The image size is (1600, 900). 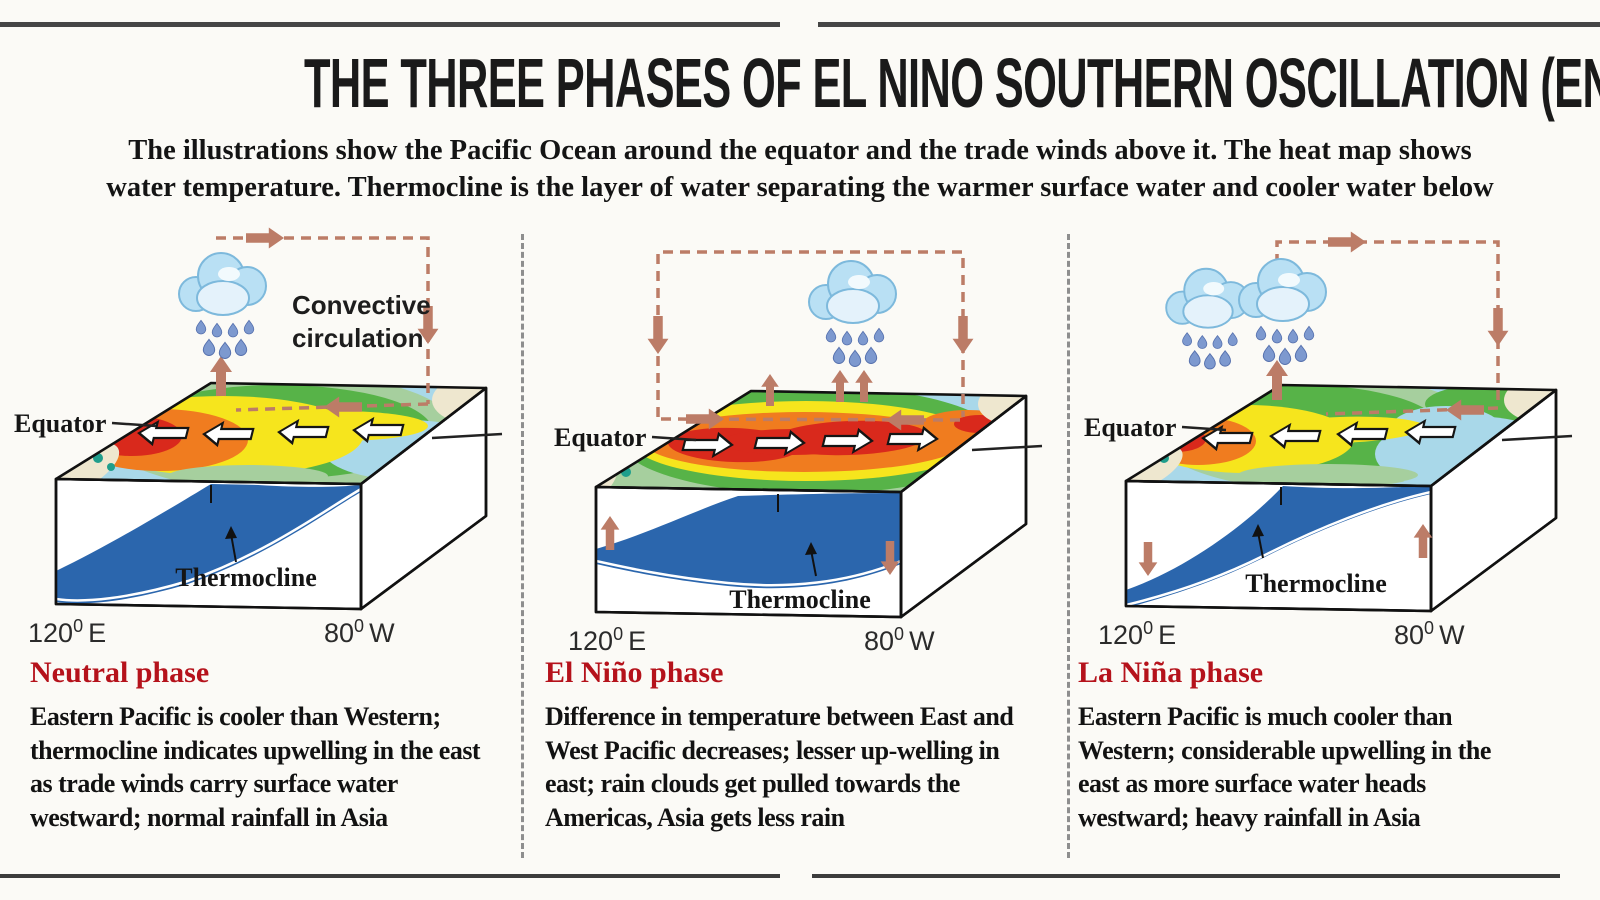 What do you see at coordinates (1328, 440) in the screenshot?
I see `diagram-la-nina-phase: Equator Thermocline 1200 E 800 W` at bounding box center [1328, 440].